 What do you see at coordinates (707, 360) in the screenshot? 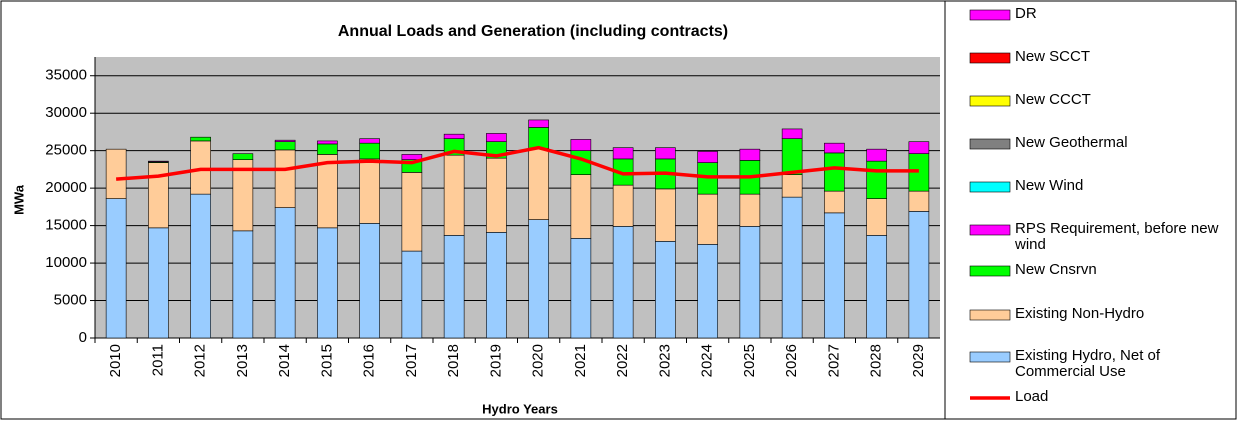
I see `x-tick-label: 2024` at bounding box center [707, 360].